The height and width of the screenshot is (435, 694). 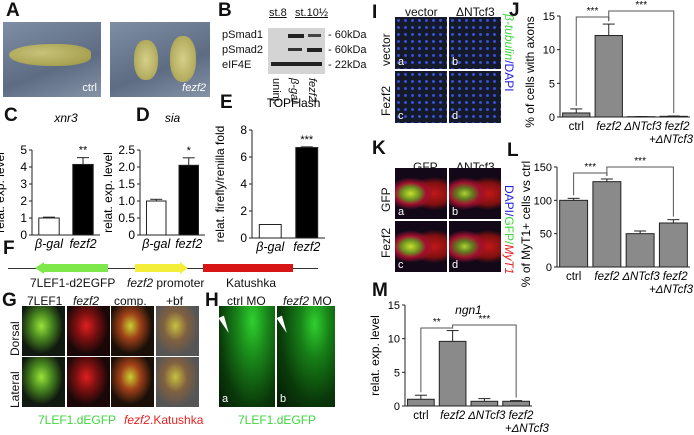 What do you see at coordinates (126, 167) in the screenshot?
I see `y-tick-label: 2.0` at bounding box center [126, 167].